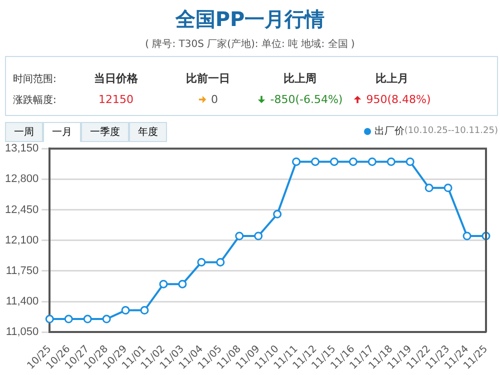  Describe the element at coordinates (22, 270) in the screenshot. I see `y-tick-label: 11,750` at that location.